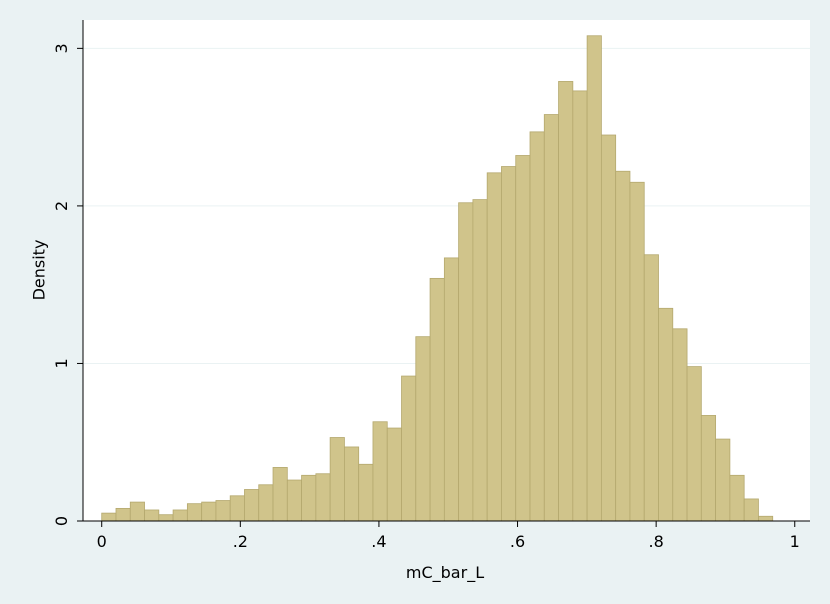 This screenshot has width=830, height=604. What do you see at coordinates (378, 541) in the screenshot?
I see `x-tick-label: .4` at bounding box center [378, 541].